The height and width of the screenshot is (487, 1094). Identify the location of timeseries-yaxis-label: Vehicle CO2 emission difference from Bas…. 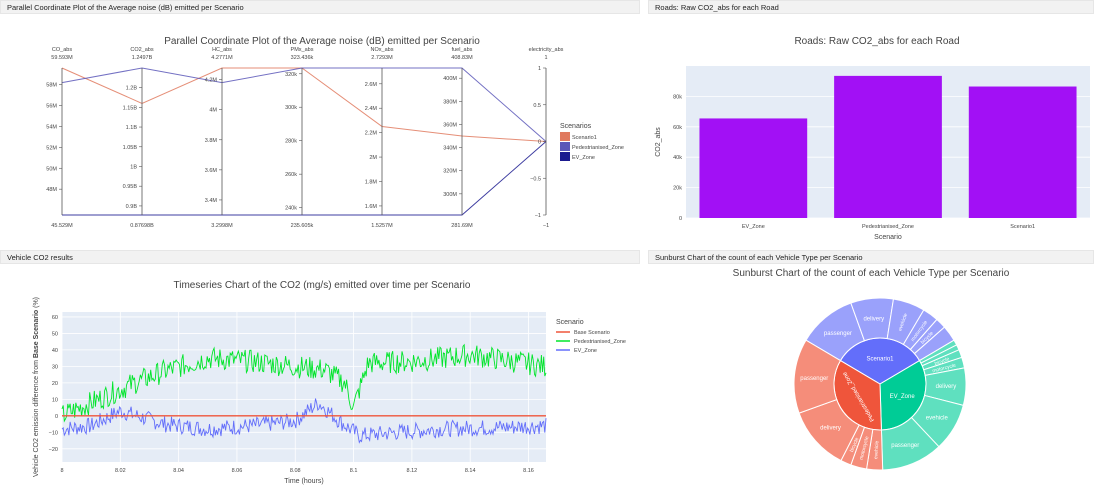
(36, 387).